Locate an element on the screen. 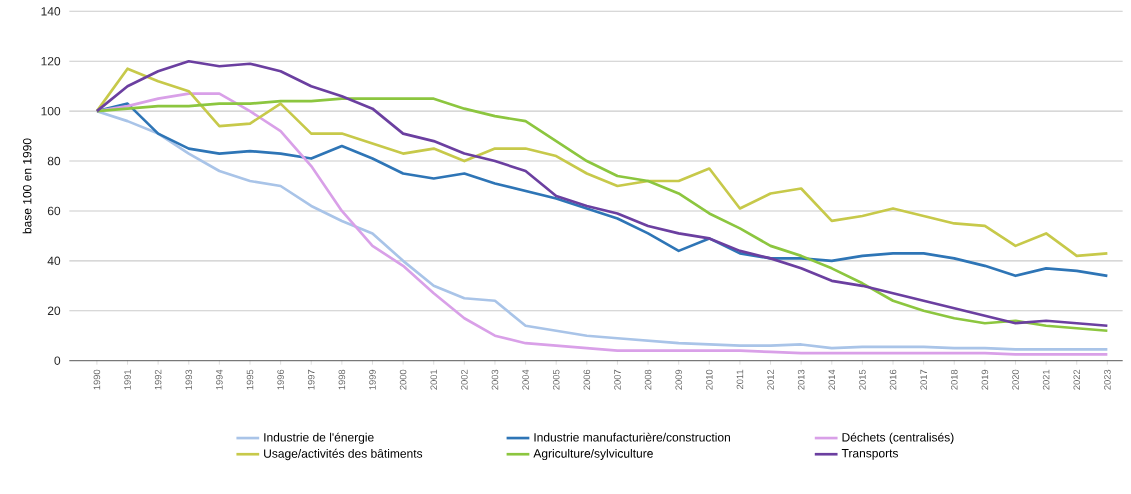 The width and height of the screenshot is (1131, 494). x-tick-label: 1993 is located at coordinates (189, 379).